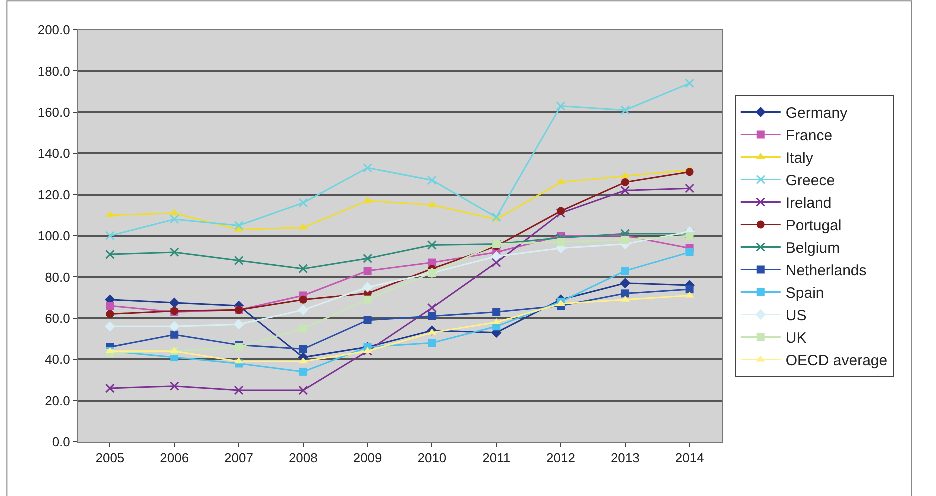 This screenshot has width=936, height=496. I want to click on legend-label: Belgium, so click(813, 249).